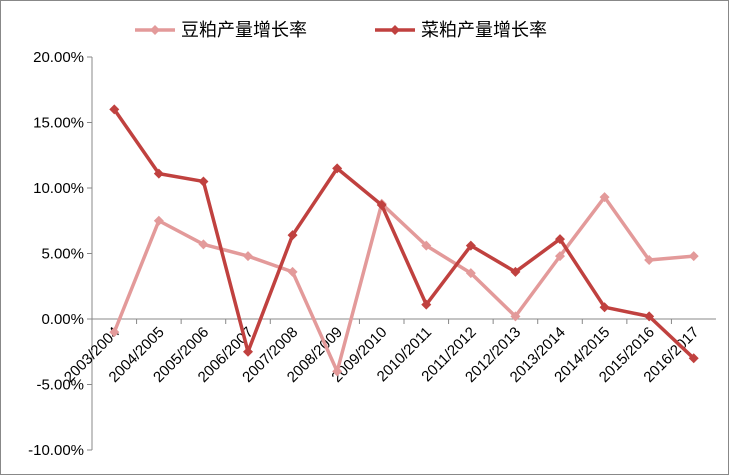 This screenshot has height=475, width=729. I want to click on y-tick-label: -5.00%, so click(60, 385).